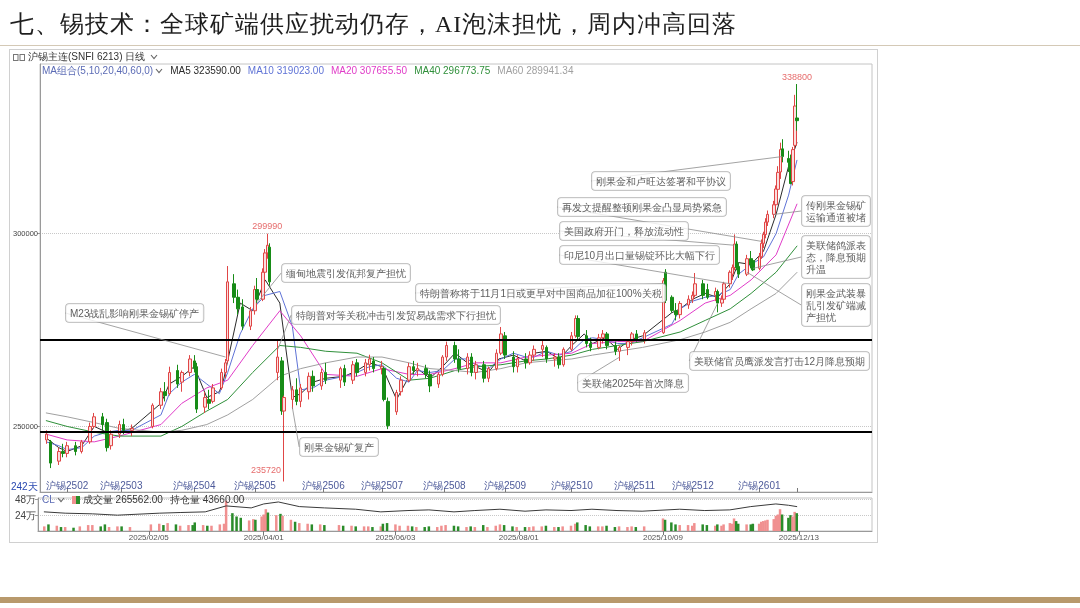 Image resolution: width=1080 pixels, height=608 pixels. Describe the element at coordinates (624, 231) in the screenshot. I see `annotation: 美国政府开门，释放流动性` at that location.